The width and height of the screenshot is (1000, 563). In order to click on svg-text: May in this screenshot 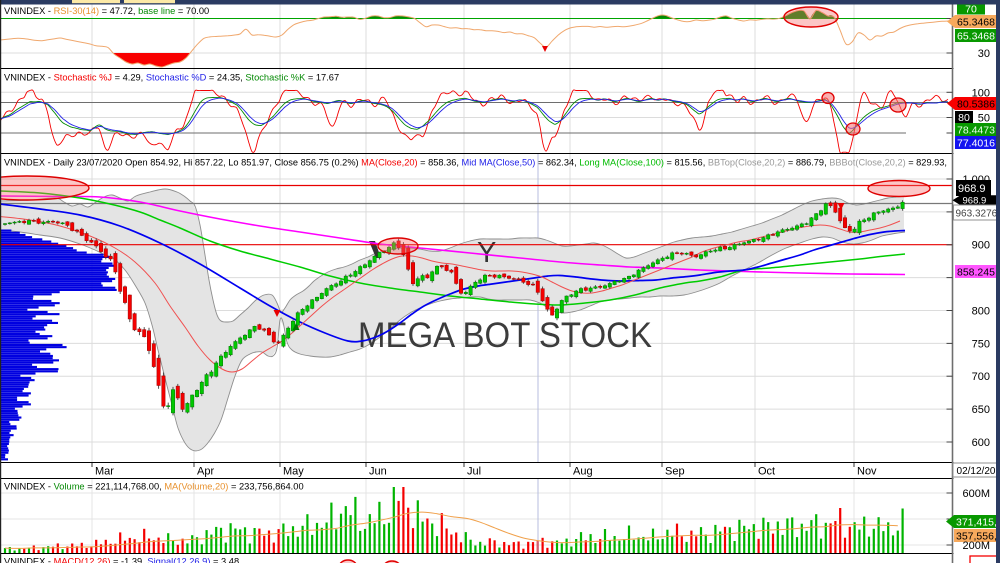, I will do `click(293, 472)`.